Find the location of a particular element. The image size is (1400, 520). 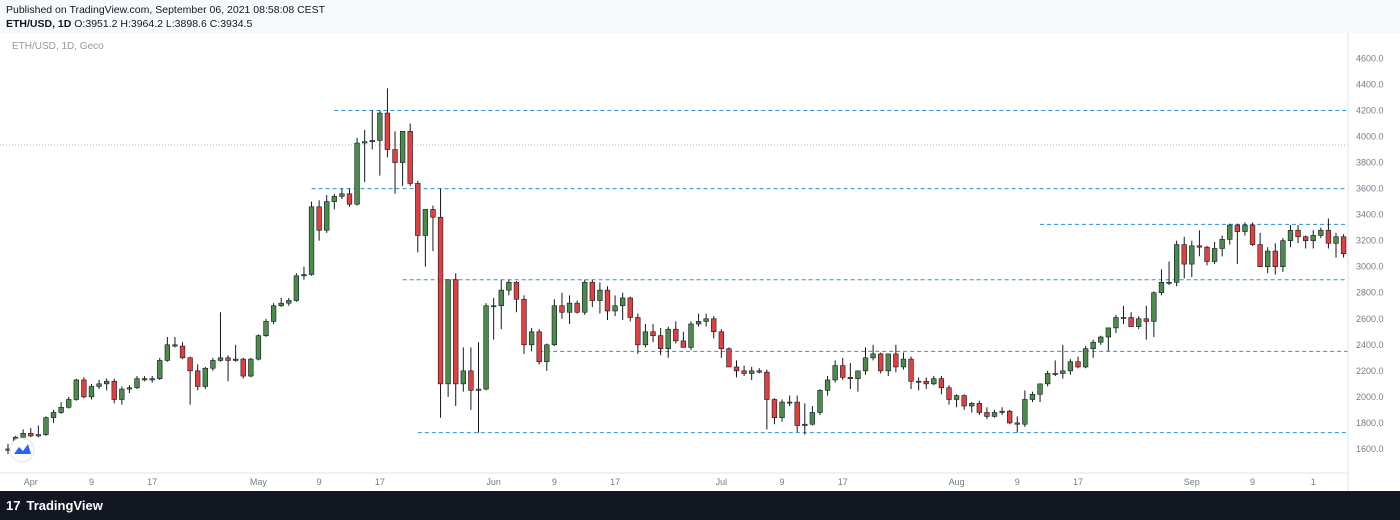

time-tick: Jun is located at coordinates (493, 482).